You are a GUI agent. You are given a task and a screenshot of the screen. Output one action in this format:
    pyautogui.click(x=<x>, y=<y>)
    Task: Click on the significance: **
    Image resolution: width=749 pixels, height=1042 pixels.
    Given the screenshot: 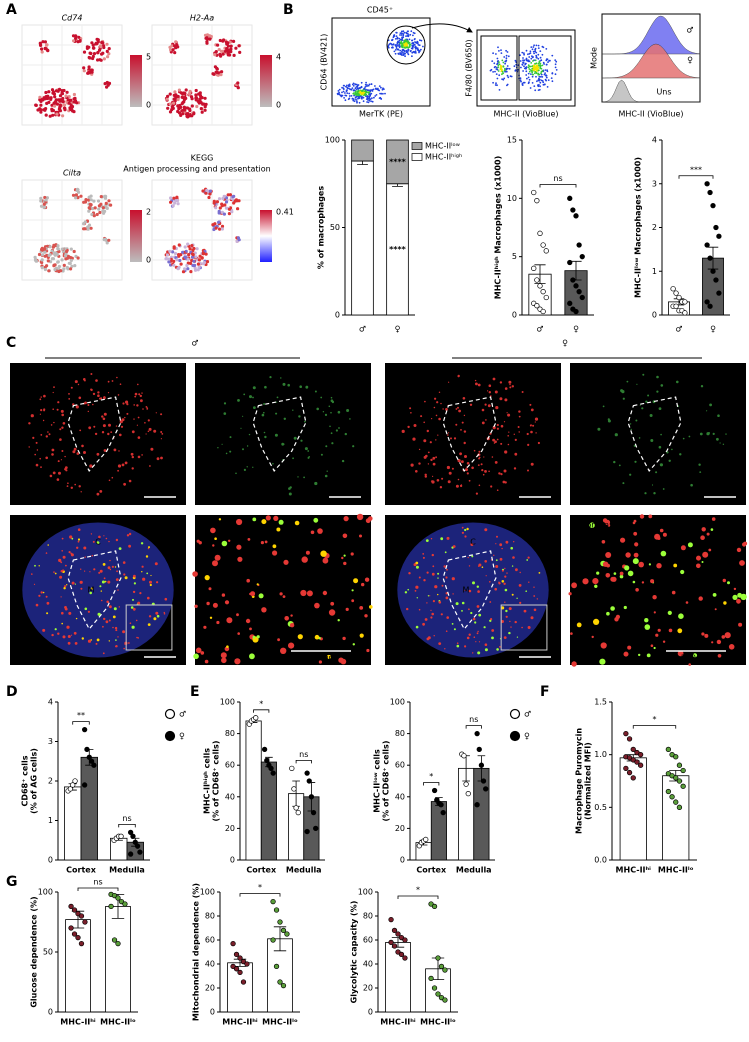 What is the action you would take?
    pyautogui.click(x=81, y=715)
    